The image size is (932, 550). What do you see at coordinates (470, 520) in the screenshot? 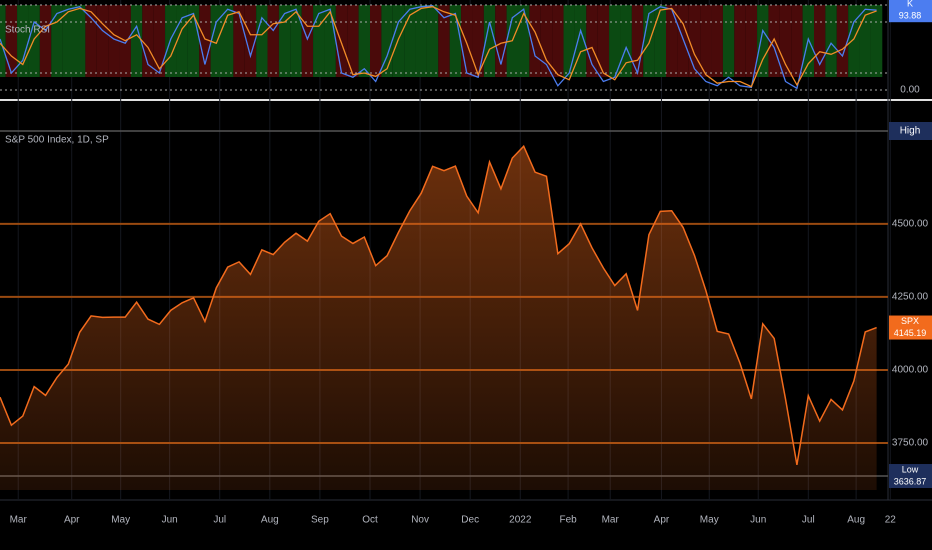
I see `x-tick-label: Dec` at bounding box center [470, 520].